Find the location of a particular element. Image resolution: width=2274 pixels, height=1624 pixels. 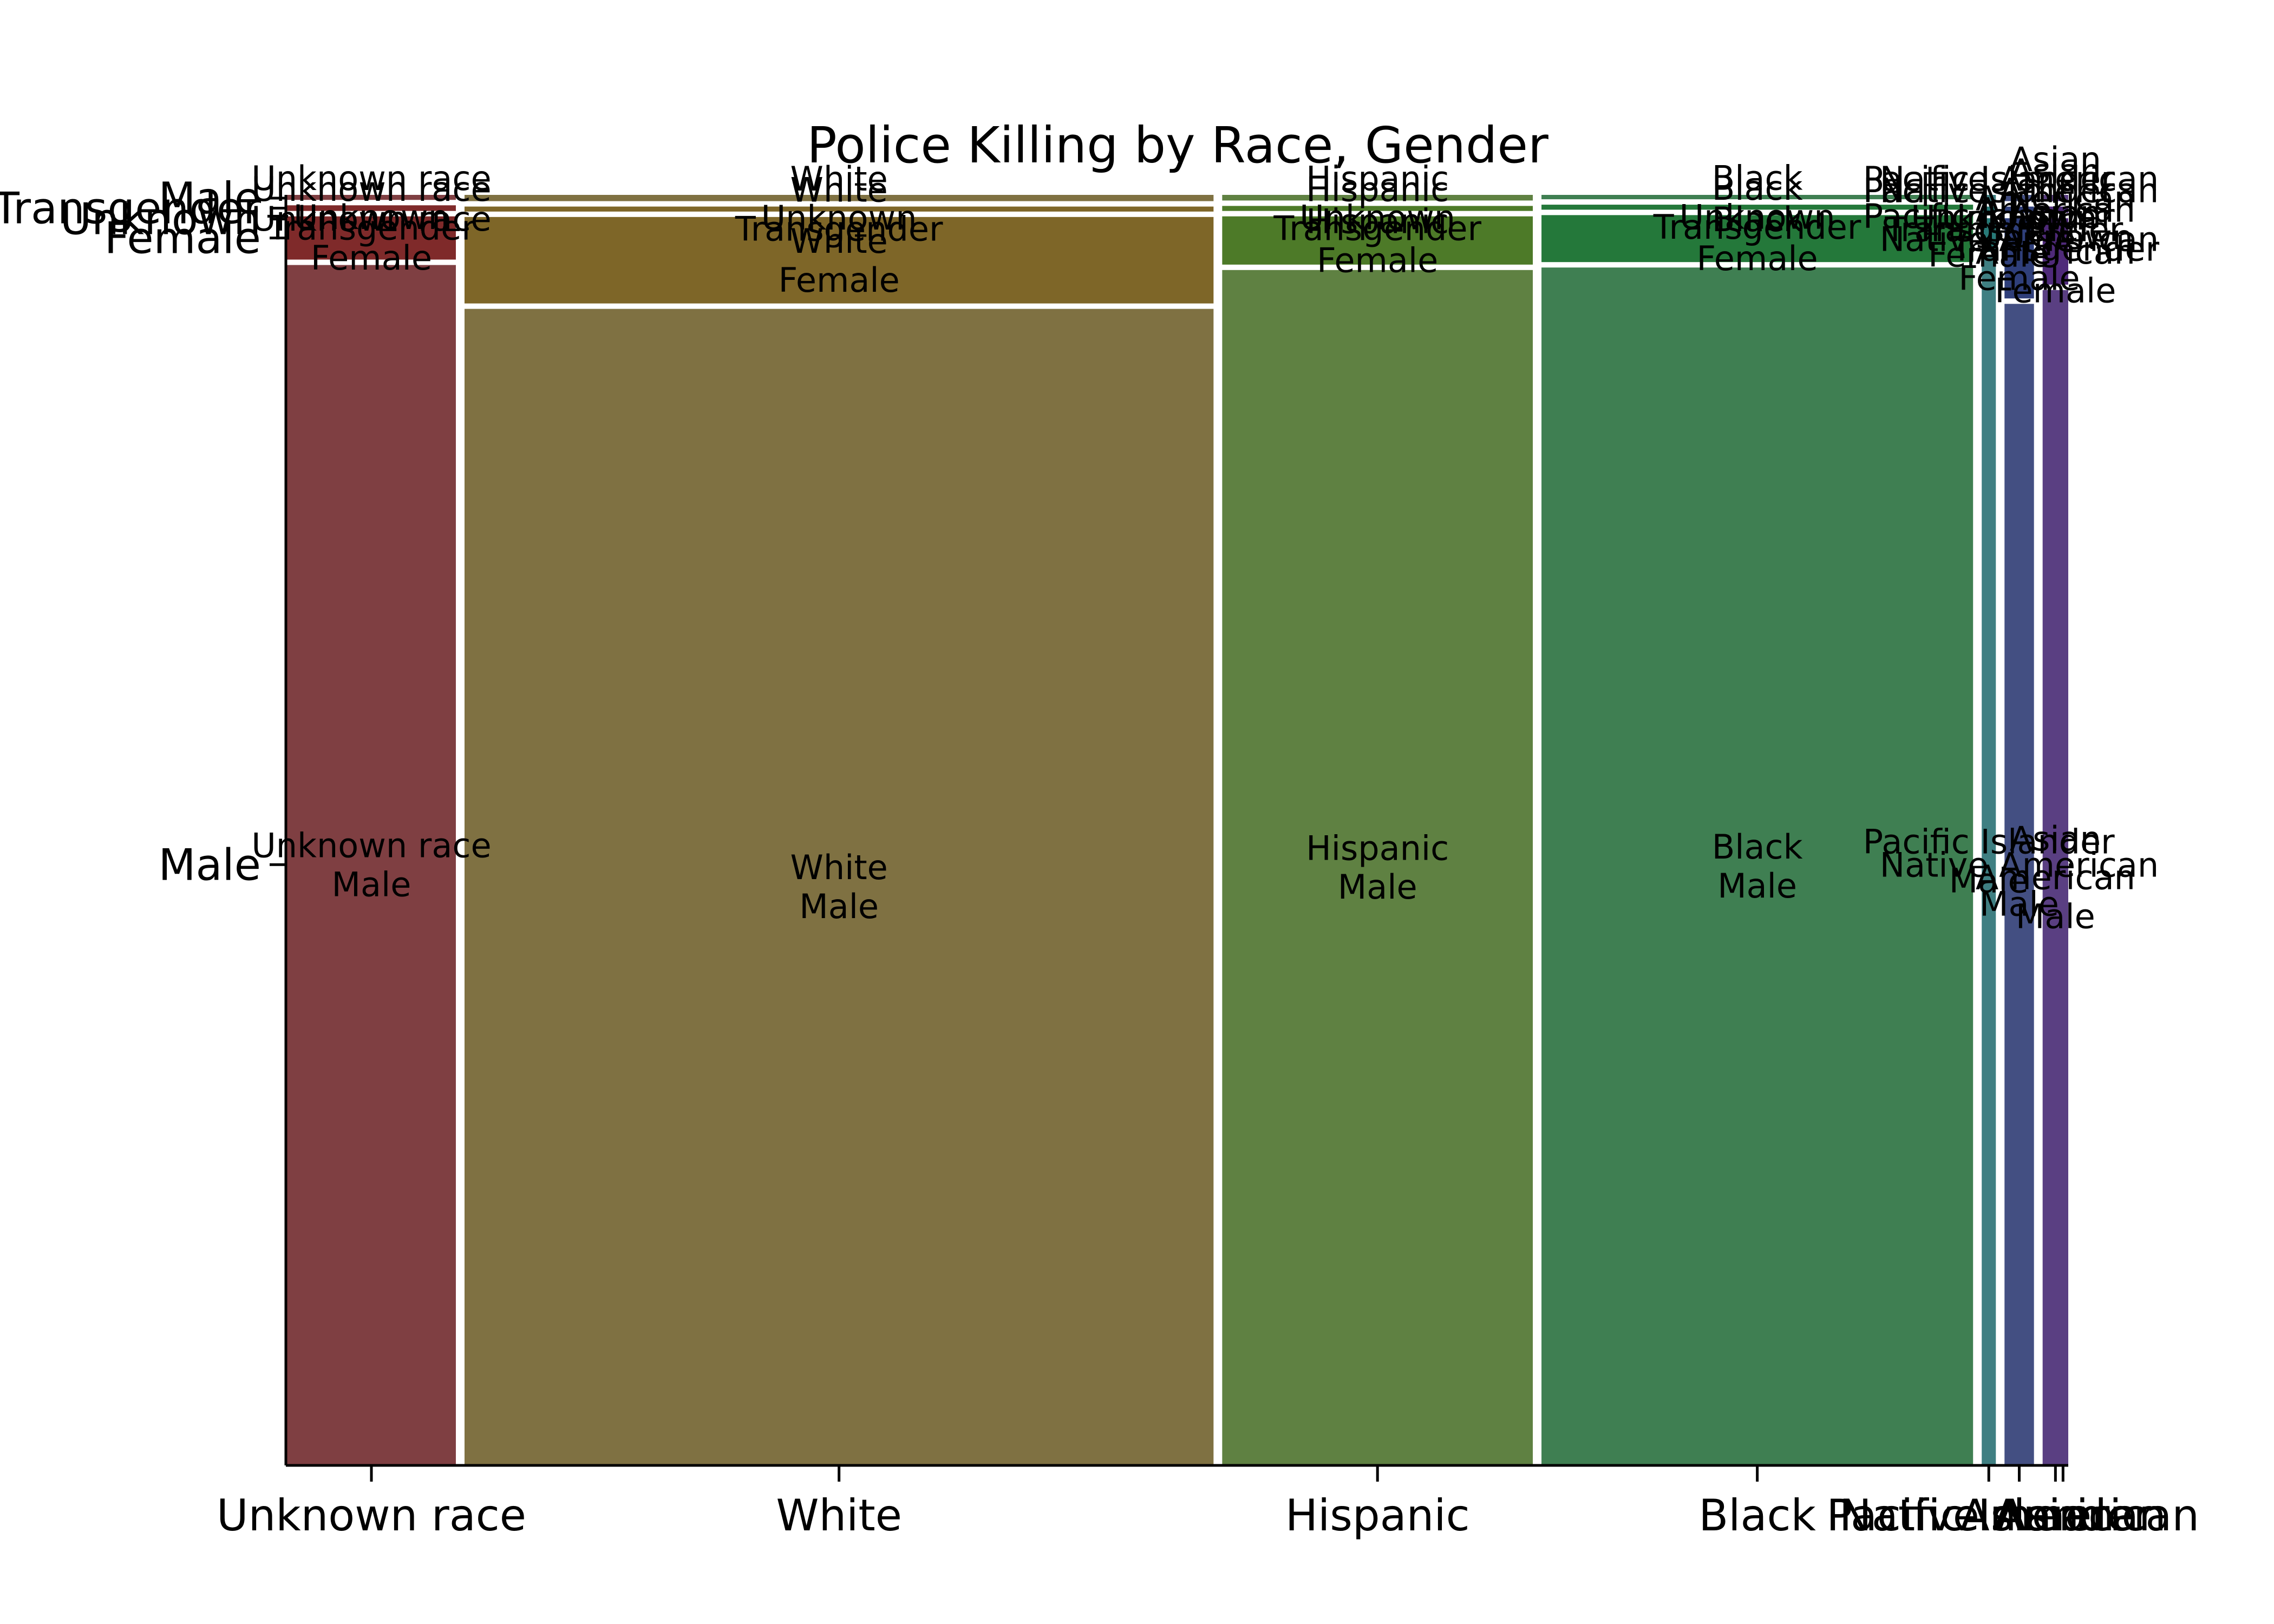

tile-asian-female is located at coordinates (2055, 252).